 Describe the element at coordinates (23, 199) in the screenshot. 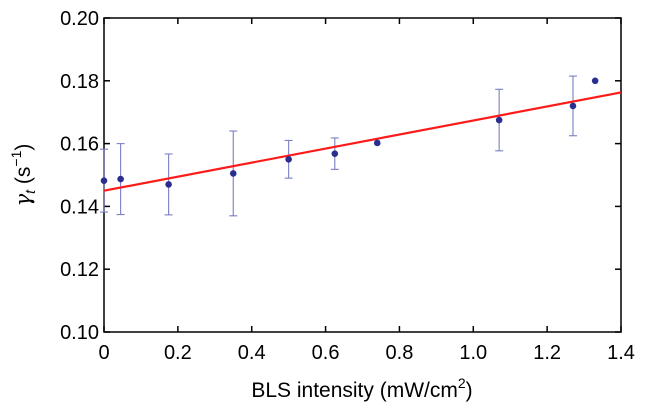

I see `y-axis-label-gamma: γ` at that location.